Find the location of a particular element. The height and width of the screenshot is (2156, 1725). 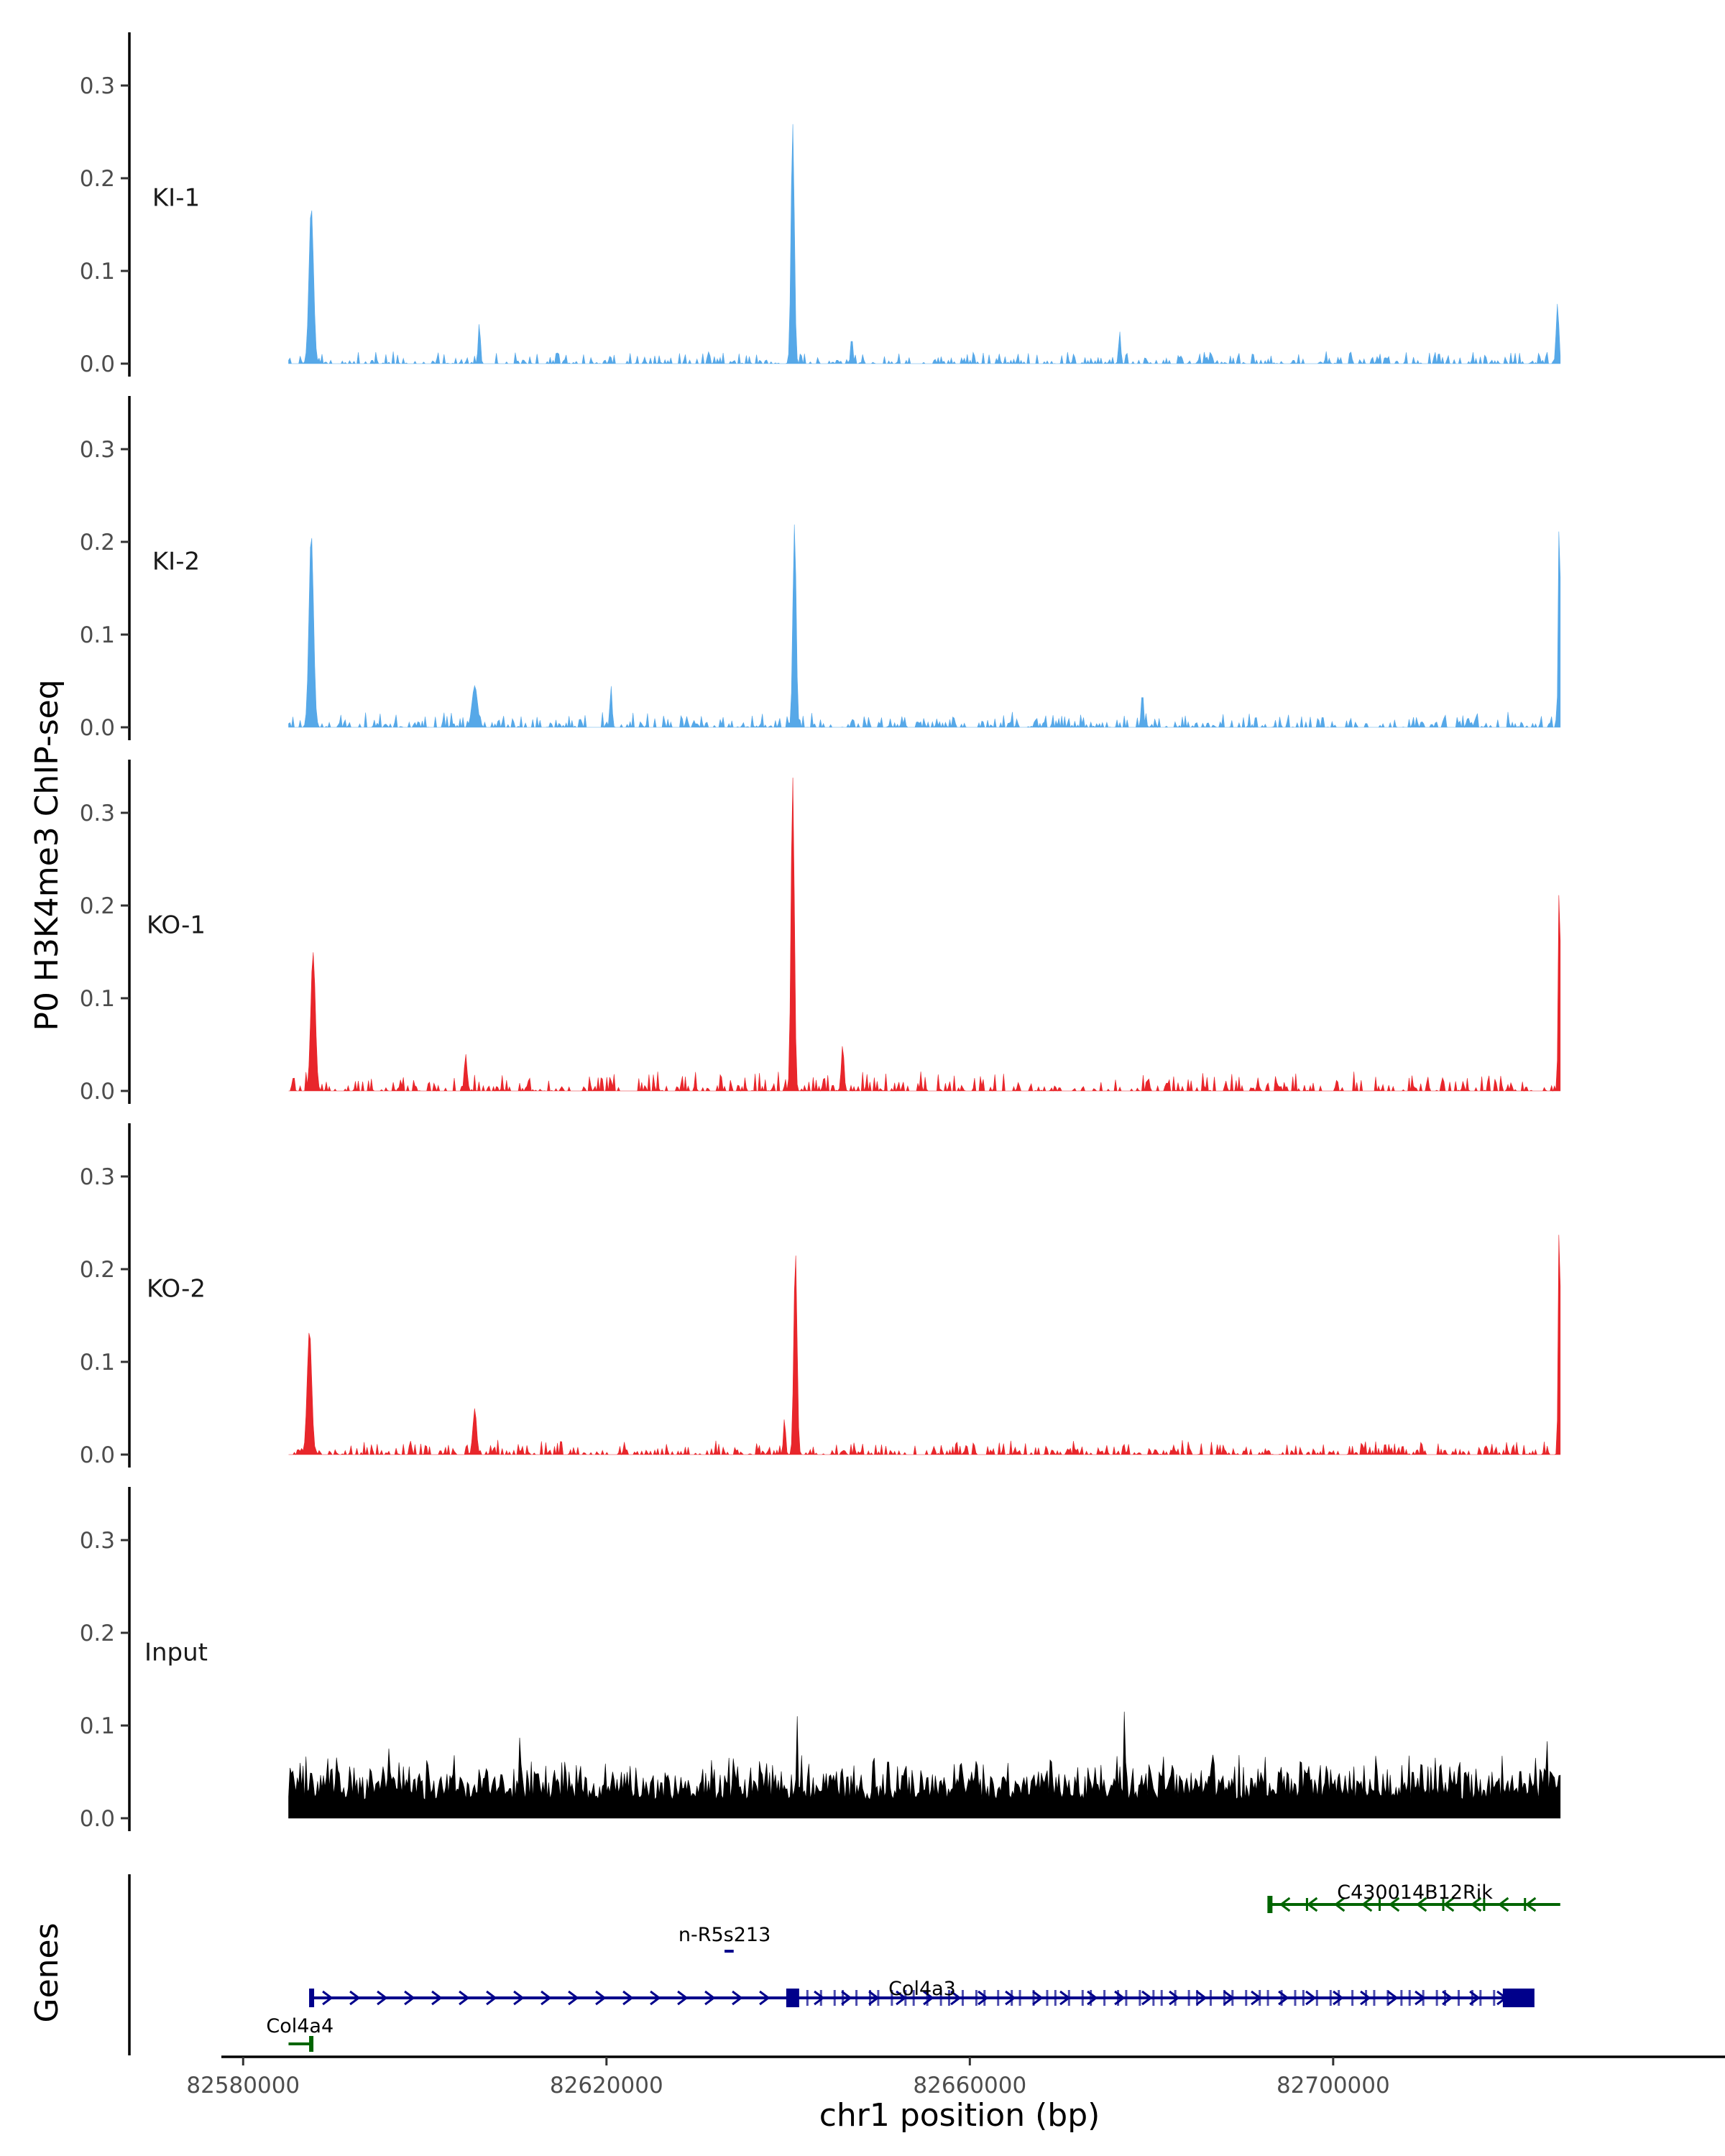

gene-n-r5s213: n-R5s213 is located at coordinates (724, 1938).